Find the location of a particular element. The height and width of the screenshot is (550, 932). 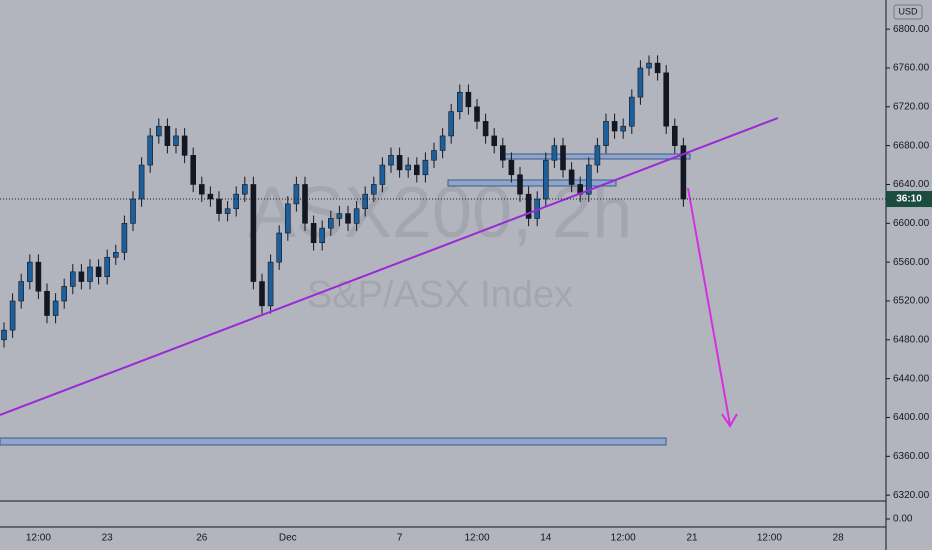

x-tick-label: 26 is located at coordinates (202, 538).